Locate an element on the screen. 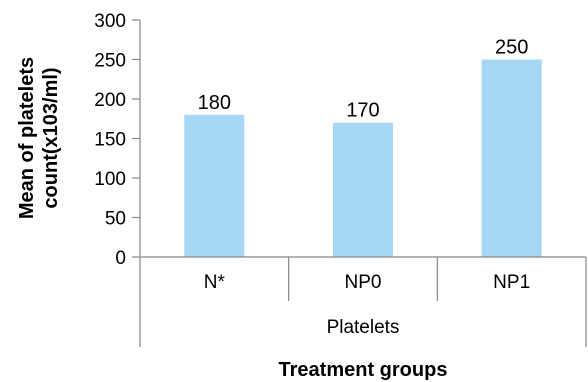 The width and height of the screenshot is (588, 382). y-axis-title-line-1: Mean of platelets is located at coordinates (27, 138).